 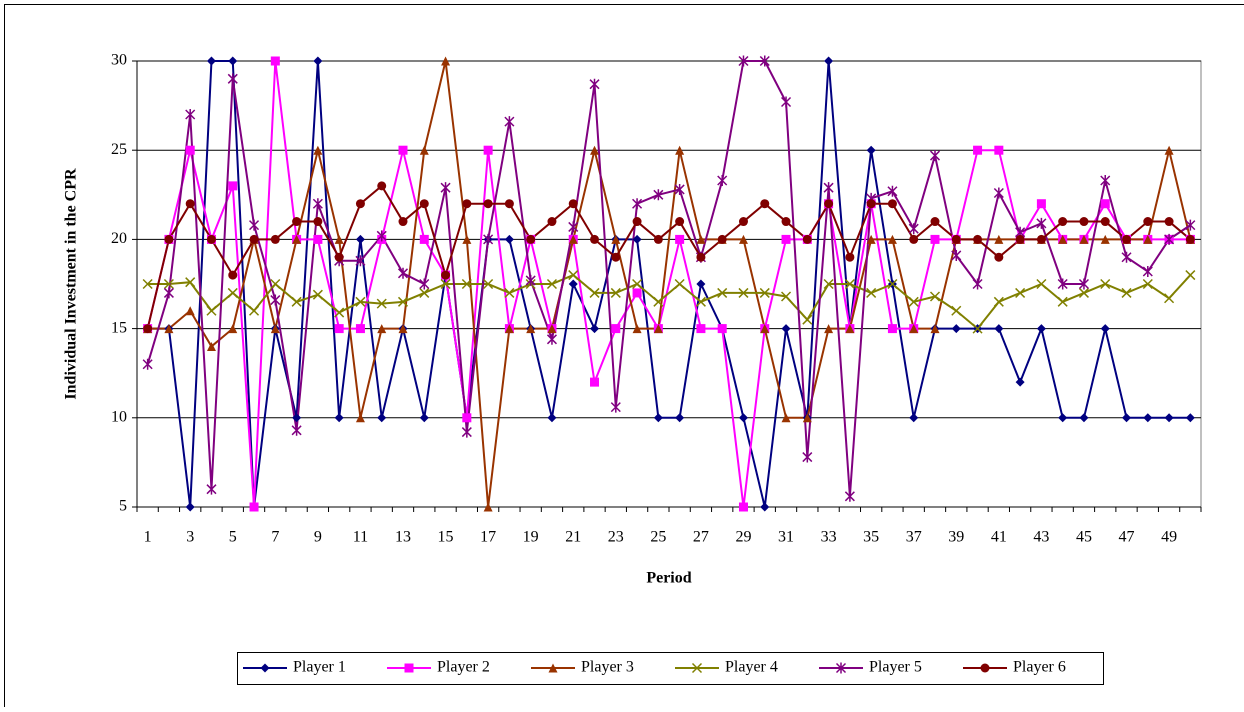 I want to click on y-tick-label: 10, so click(x=119, y=416).